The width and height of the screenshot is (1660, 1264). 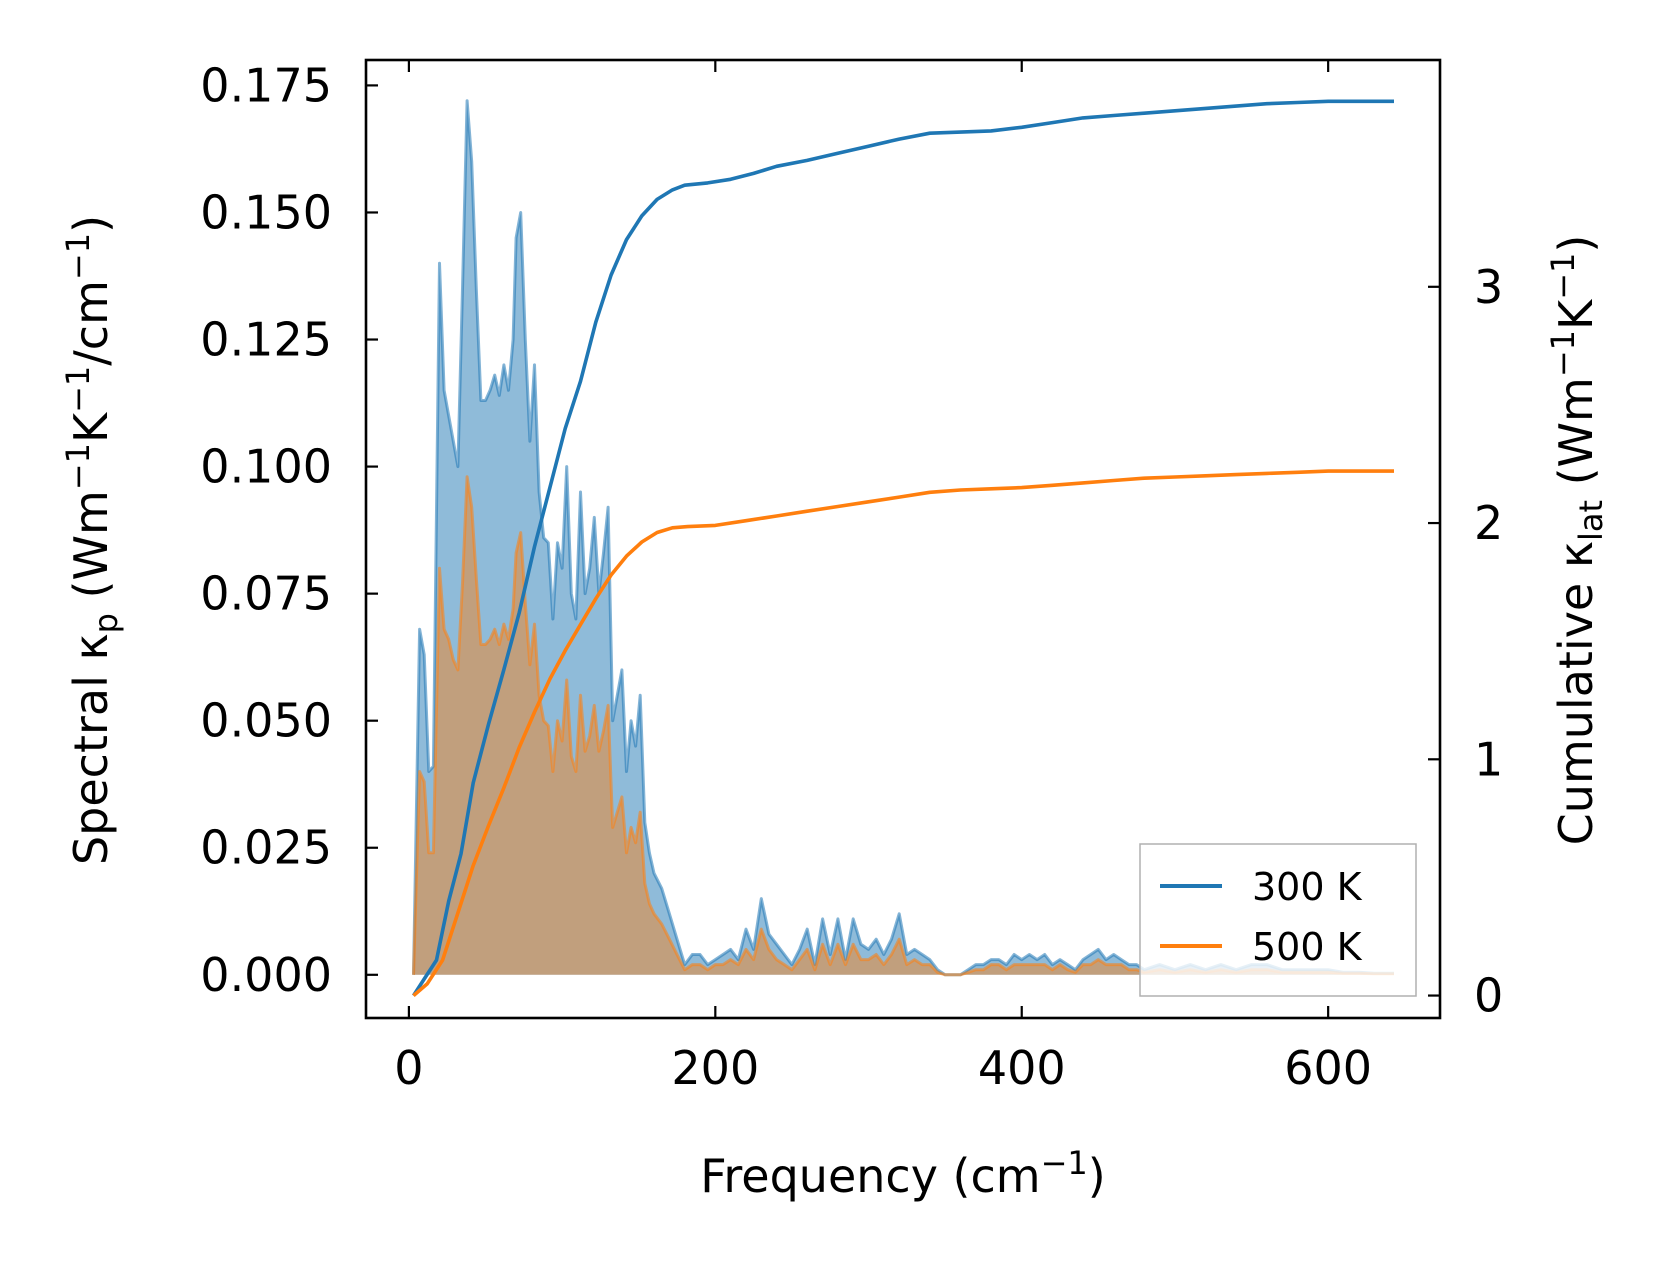 What do you see at coordinates (902, 1173) in the screenshot?
I see `x-axis-label: Frequency (cm−1)` at bounding box center [902, 1173].